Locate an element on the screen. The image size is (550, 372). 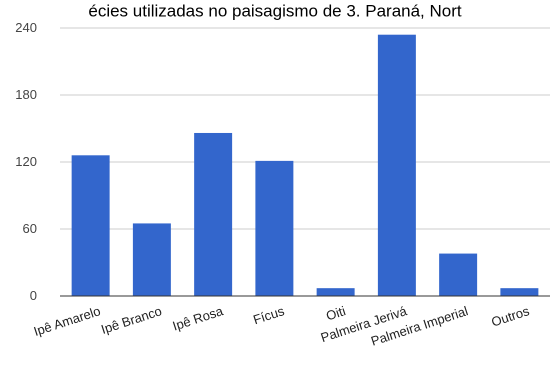
y-tick-label: 60 is located at coordinates (30, 228).